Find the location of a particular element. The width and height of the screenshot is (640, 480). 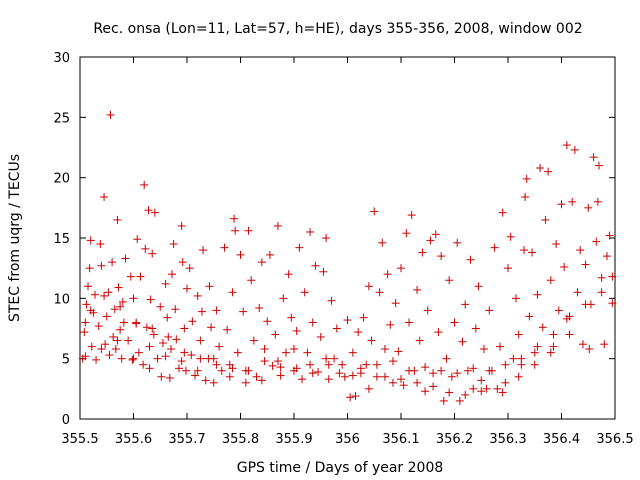

x-tick-label: 355.6 is located at coordinates (133, 439).